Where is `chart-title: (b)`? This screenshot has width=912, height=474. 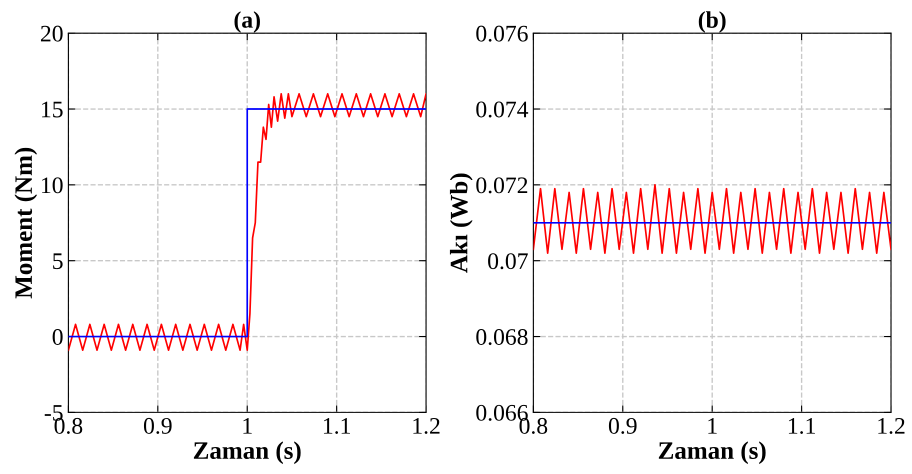
chart-title: (b) is located at coordinates (712, 22).